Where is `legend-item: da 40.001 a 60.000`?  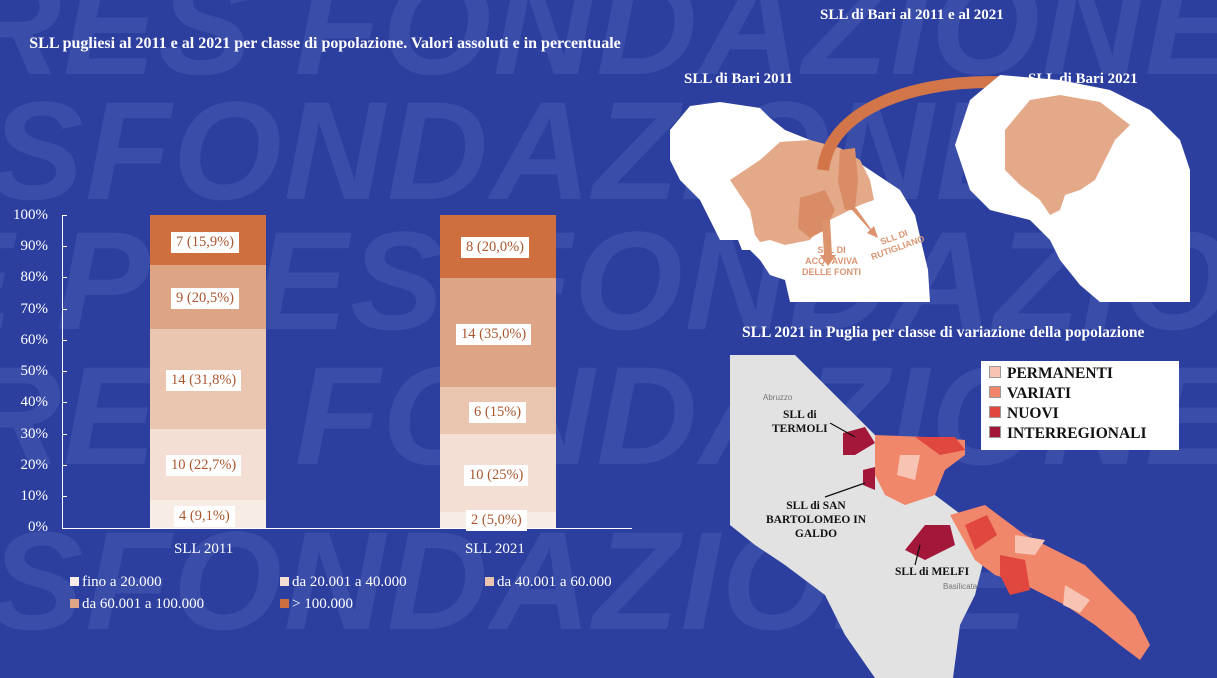
legend-item: da 40.001 a 60.000 is located at coordinates (548, 582).